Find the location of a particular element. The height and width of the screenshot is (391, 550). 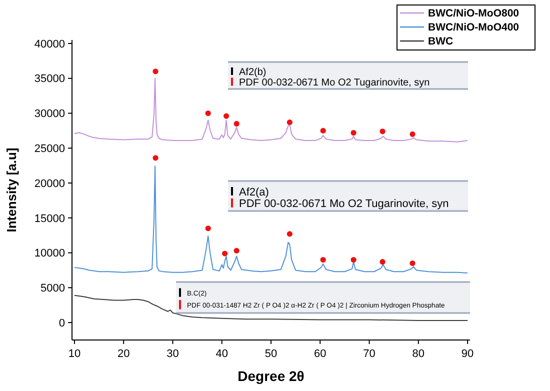

x-tick-label: 20 is located at coordinates (123, 354).